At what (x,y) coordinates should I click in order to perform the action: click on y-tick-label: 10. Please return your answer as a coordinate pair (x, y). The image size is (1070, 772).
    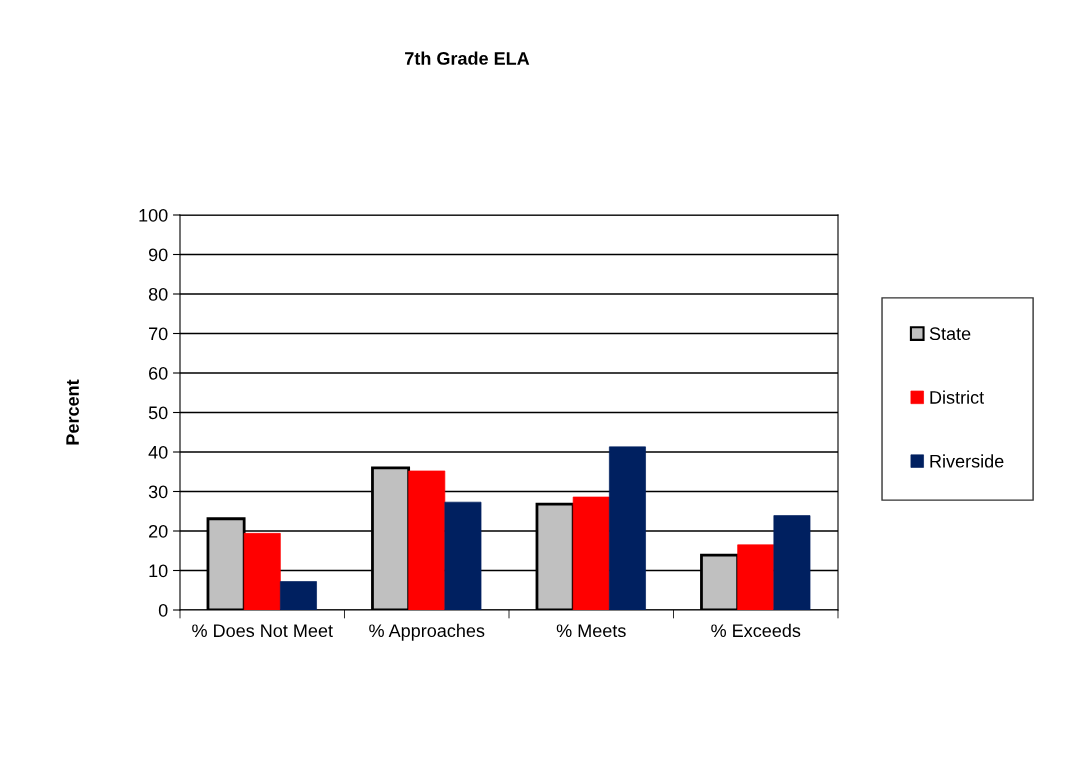
    Looking at the image, I should click on (158, 571).